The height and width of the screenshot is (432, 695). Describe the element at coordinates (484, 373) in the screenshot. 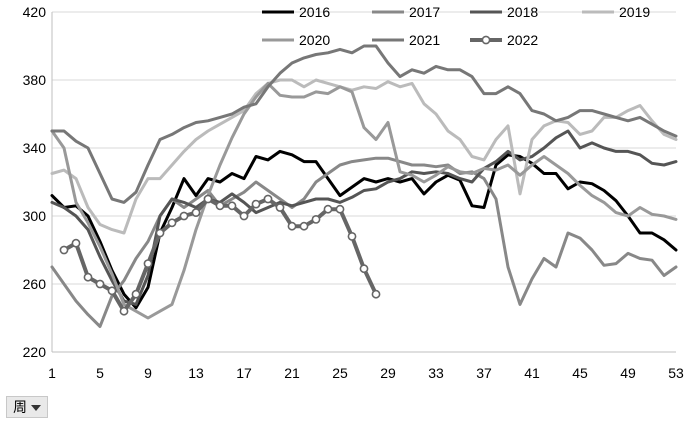

I see `x-tick-label-37: 37` at that location.